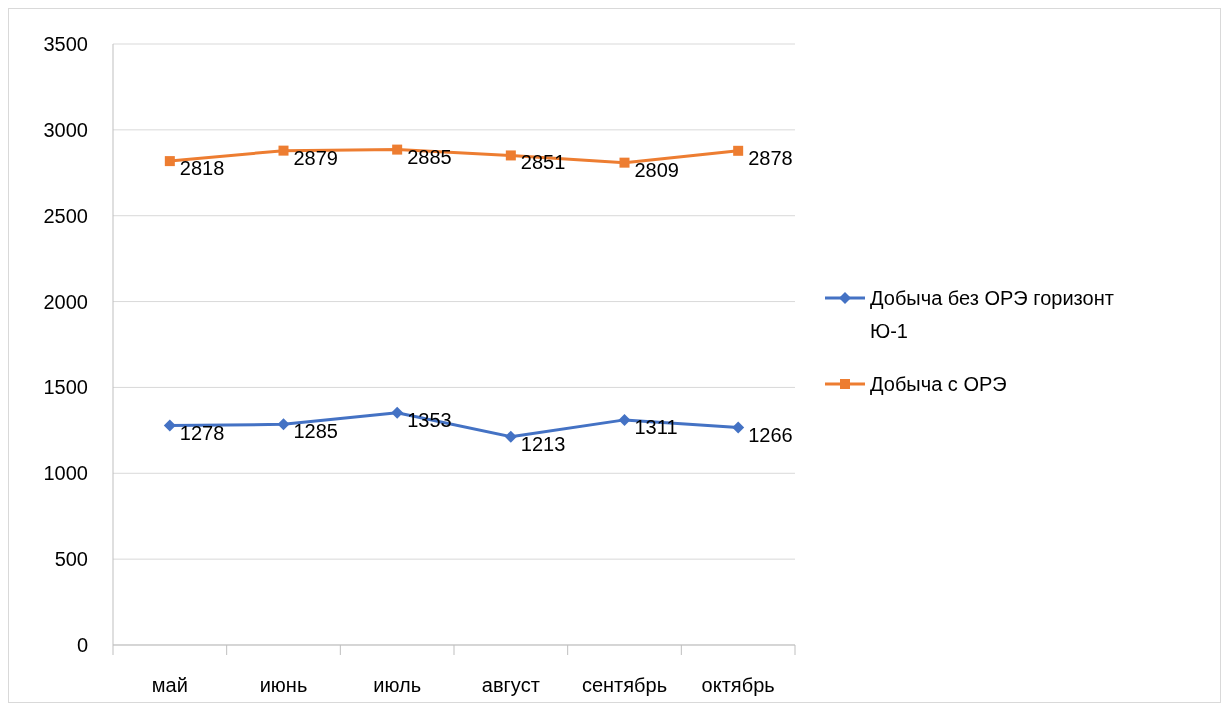 Image resolution: width=1229 pixels, height=711 pixels. What do you see at coordinates (992, 314) in the screenshot?
I see `legend-label: Добыча без ОРЭ горизонт Ю-1` at bounding box center [992, 314].